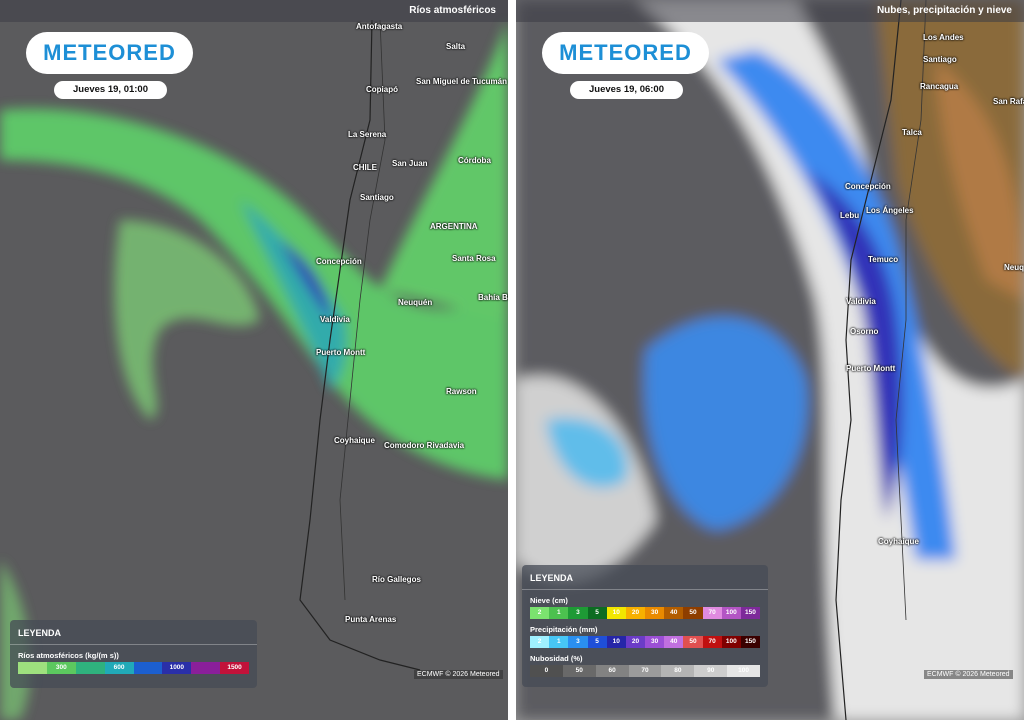 The image size is (1024, 720). Describe the element at coordinates (546, 671) in the screenshot. I see `scale-tick: 0` at that location.